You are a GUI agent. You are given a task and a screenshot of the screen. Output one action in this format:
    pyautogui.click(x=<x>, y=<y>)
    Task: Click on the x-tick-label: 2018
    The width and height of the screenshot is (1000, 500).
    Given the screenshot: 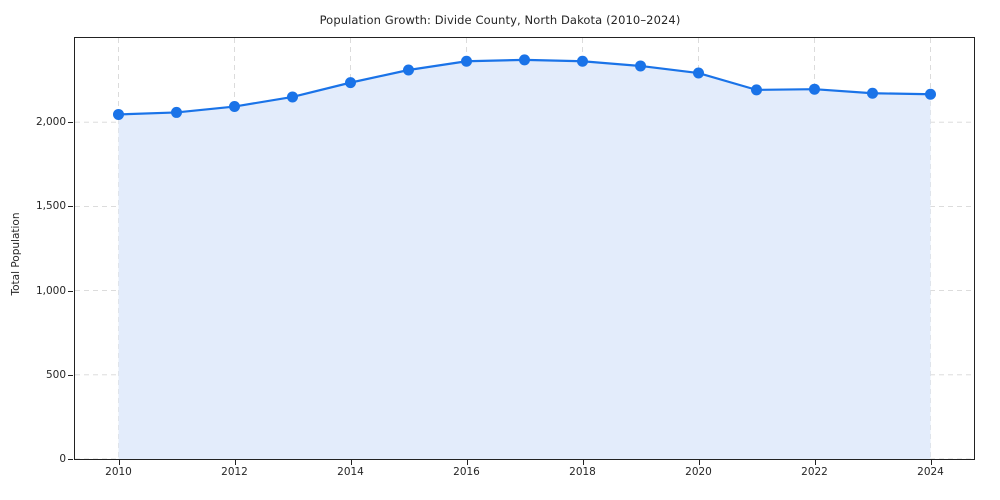 What is the action you would take?
    pyautogui.click(x=582, y=472)
    